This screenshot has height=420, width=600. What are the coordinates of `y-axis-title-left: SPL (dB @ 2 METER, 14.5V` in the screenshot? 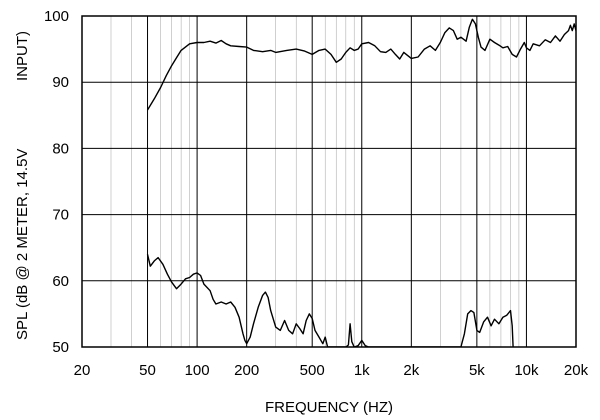 It's located at (22, 244).